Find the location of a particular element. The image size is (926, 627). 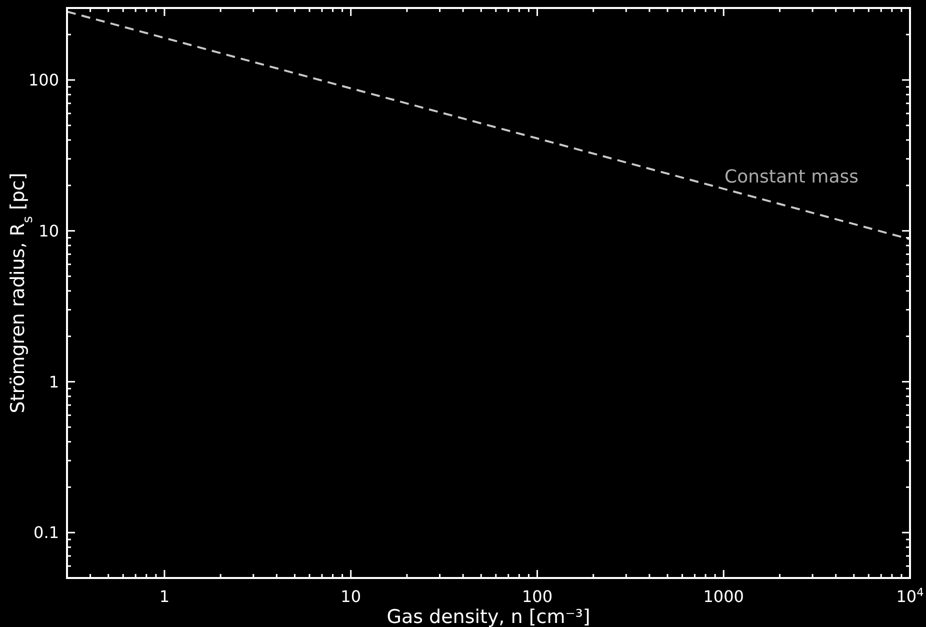

x-tick-label: 10$^{4}$ is located at coordinates (910, 596).